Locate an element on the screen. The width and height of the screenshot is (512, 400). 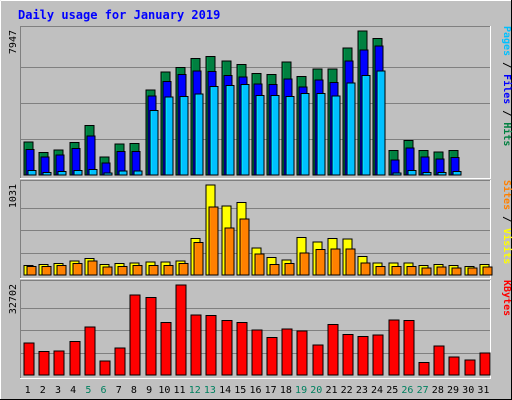
x-tick-label: 5 is located at coordinates (88, 390).